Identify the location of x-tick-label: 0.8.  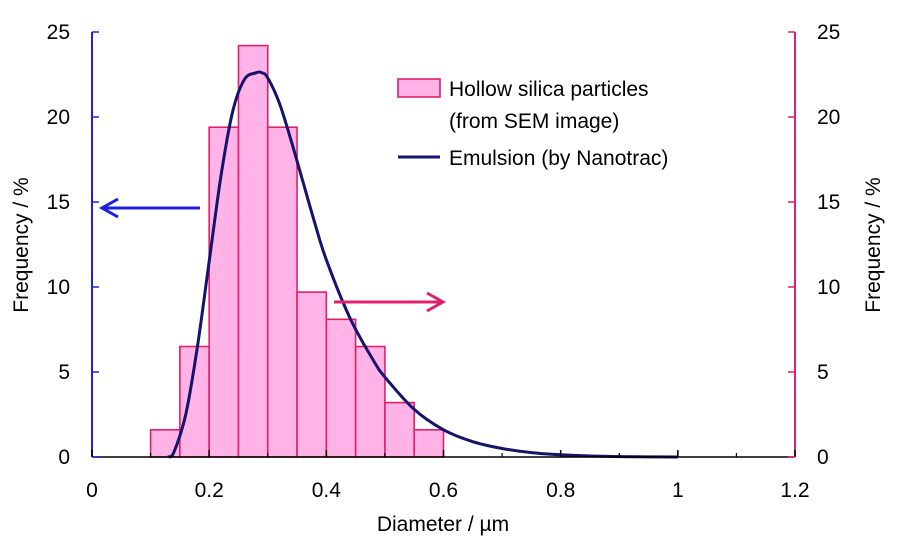
(560, 490).